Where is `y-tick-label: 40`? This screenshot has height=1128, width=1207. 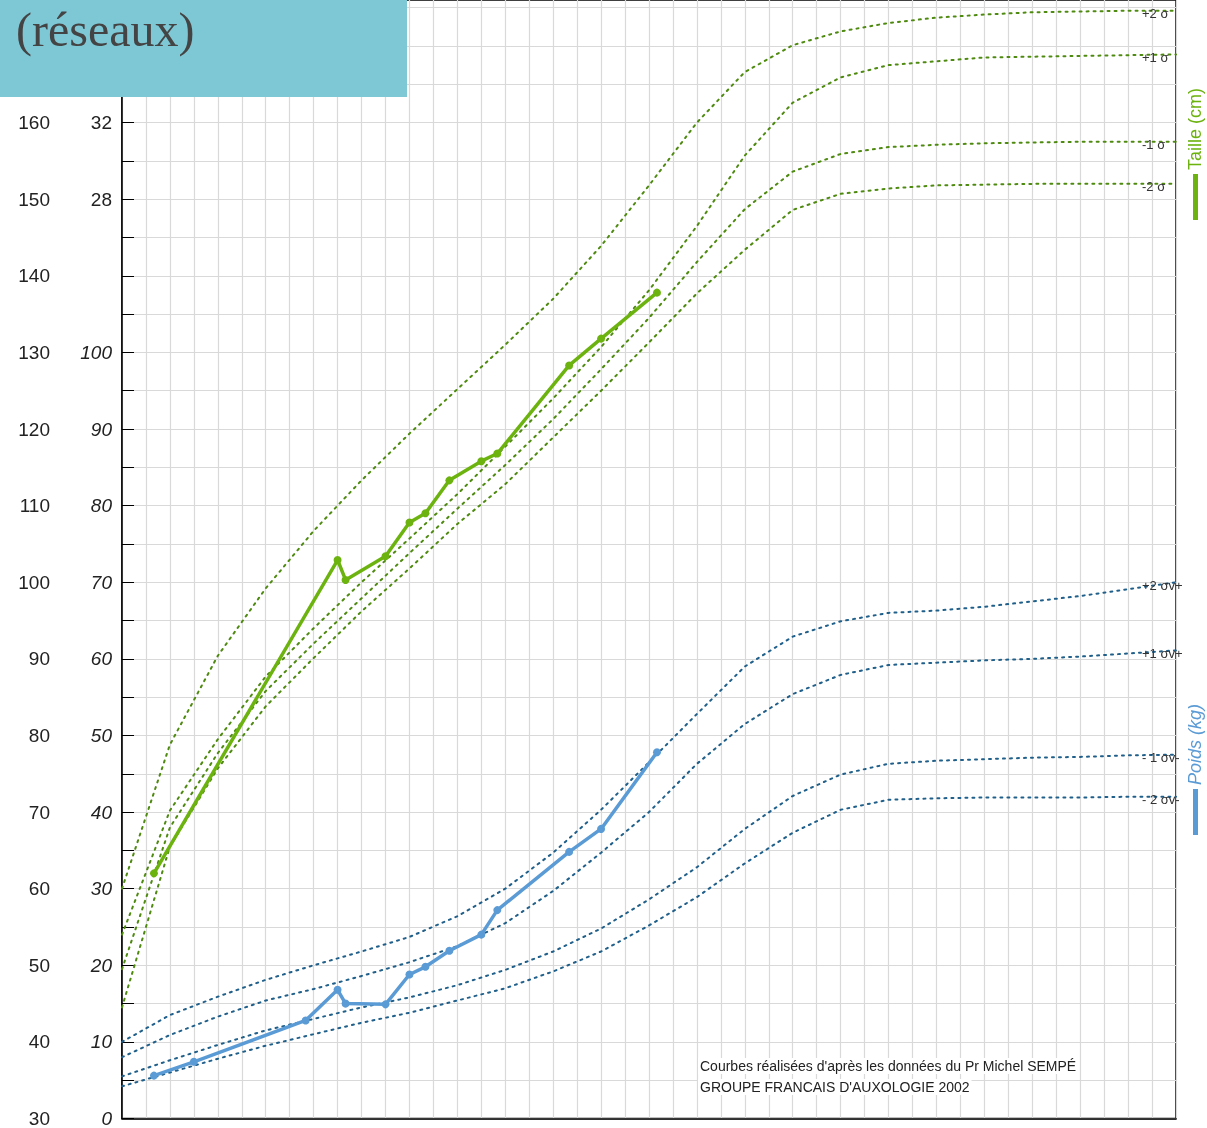 y-tick-label: 40 is located at coordinates (39, 1042).